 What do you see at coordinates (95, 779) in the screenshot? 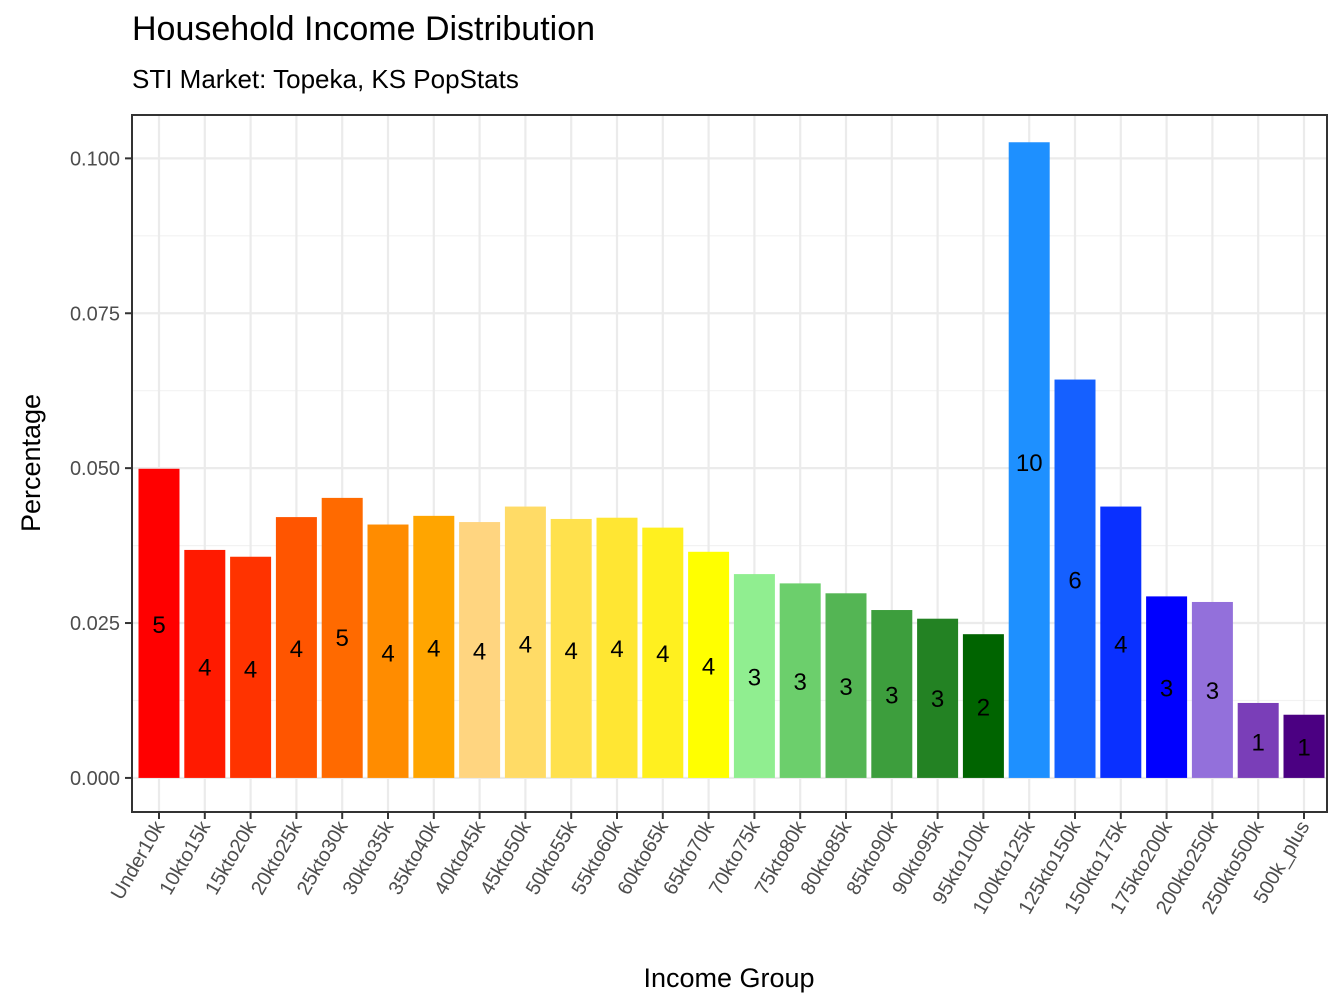
I see `y-tick-label: 0.000` at bounding box center [95, 779].